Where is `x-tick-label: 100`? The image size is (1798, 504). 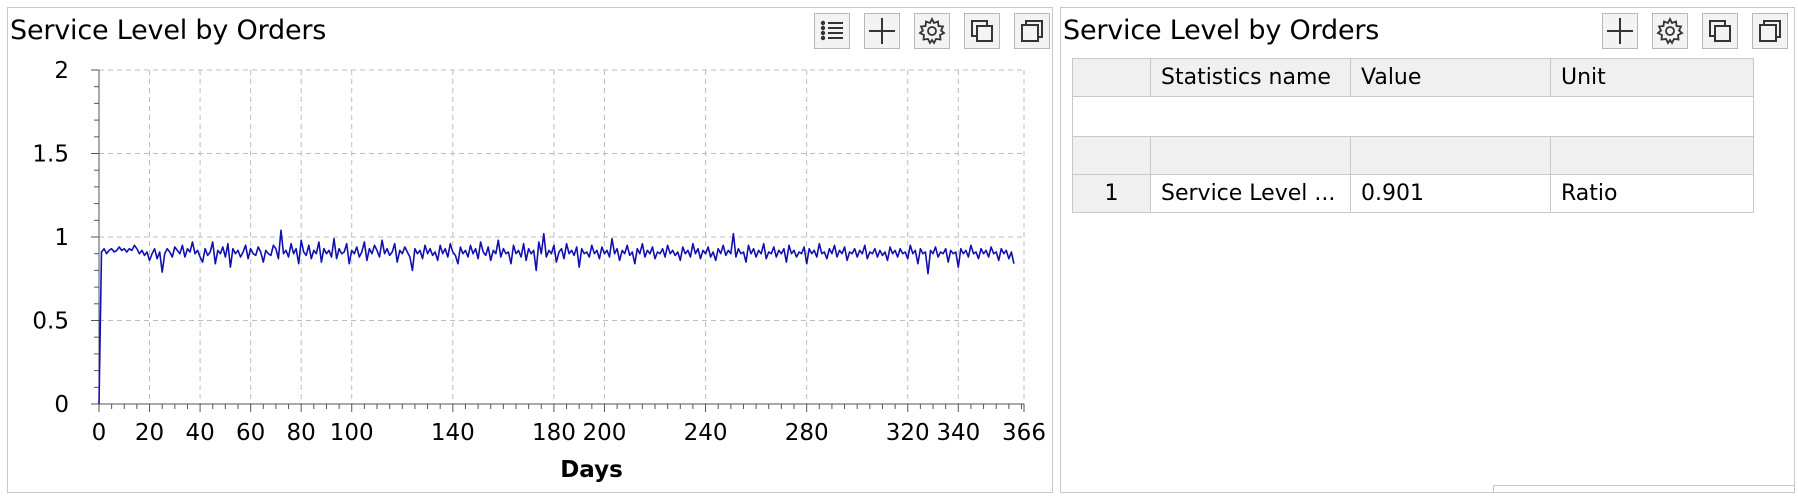 x-tick-label: 100 is located at coordinates (352, 433).